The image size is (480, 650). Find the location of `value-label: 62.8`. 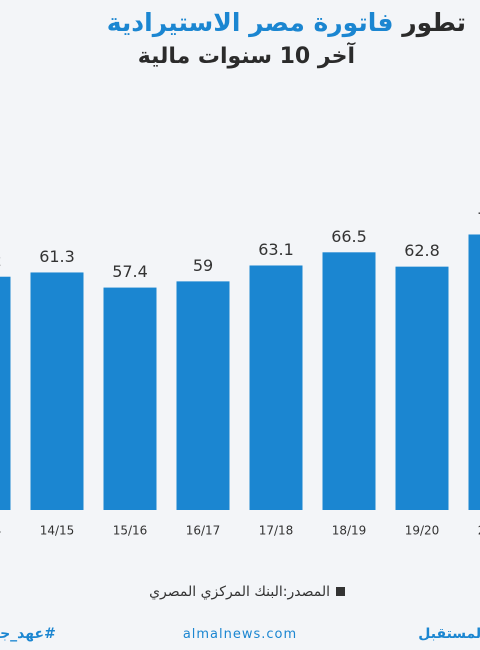

value-label: 62.8 is located at coordinates (422, 250).